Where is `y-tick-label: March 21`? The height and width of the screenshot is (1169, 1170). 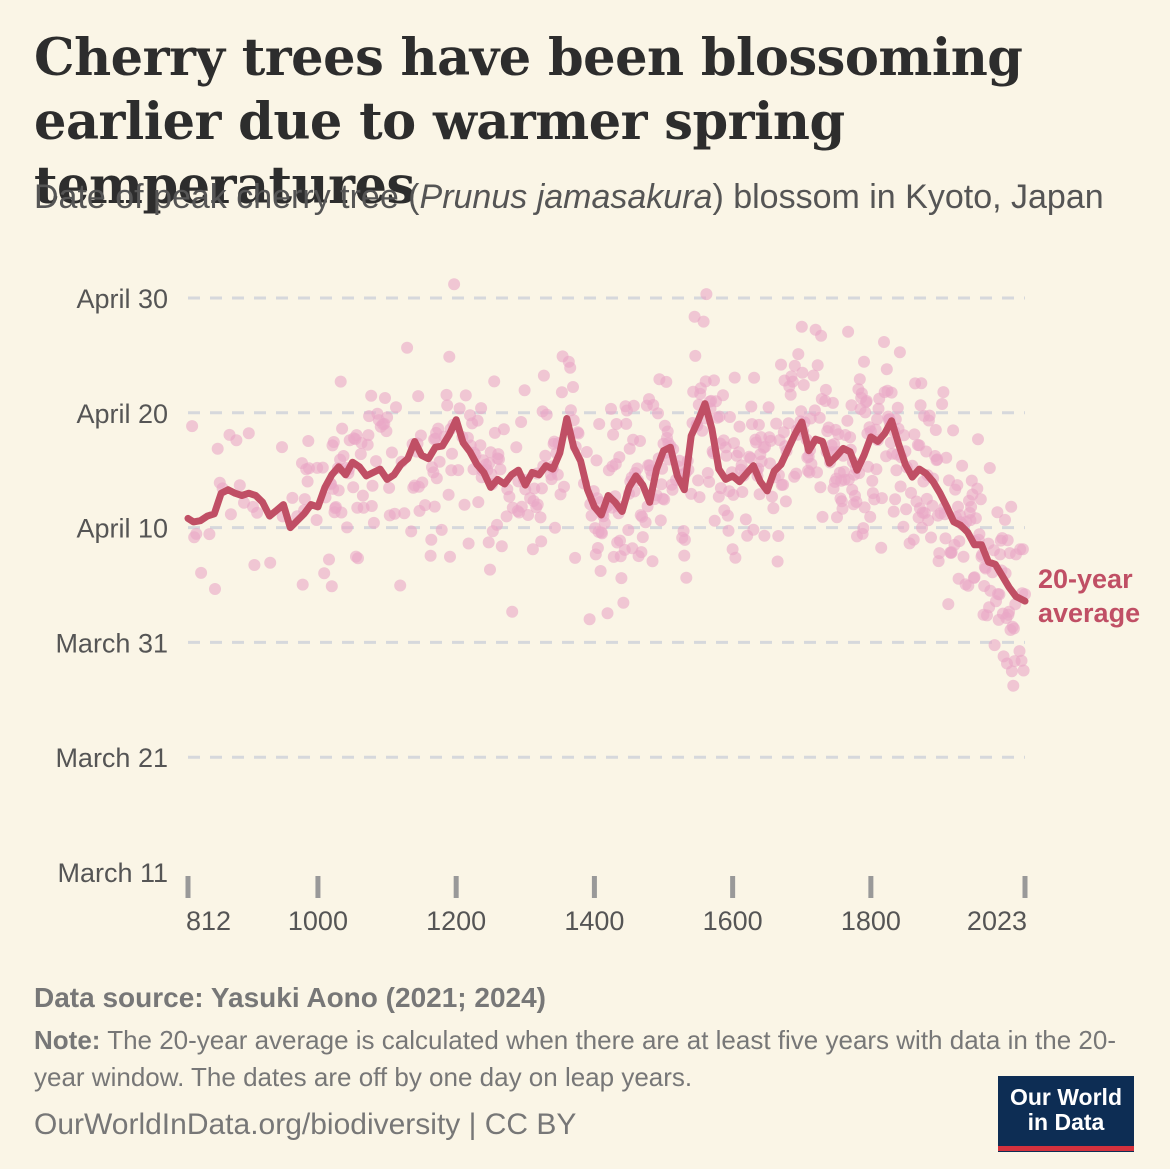
y-tick-label: March 21 is located at coordinates (111, 758).